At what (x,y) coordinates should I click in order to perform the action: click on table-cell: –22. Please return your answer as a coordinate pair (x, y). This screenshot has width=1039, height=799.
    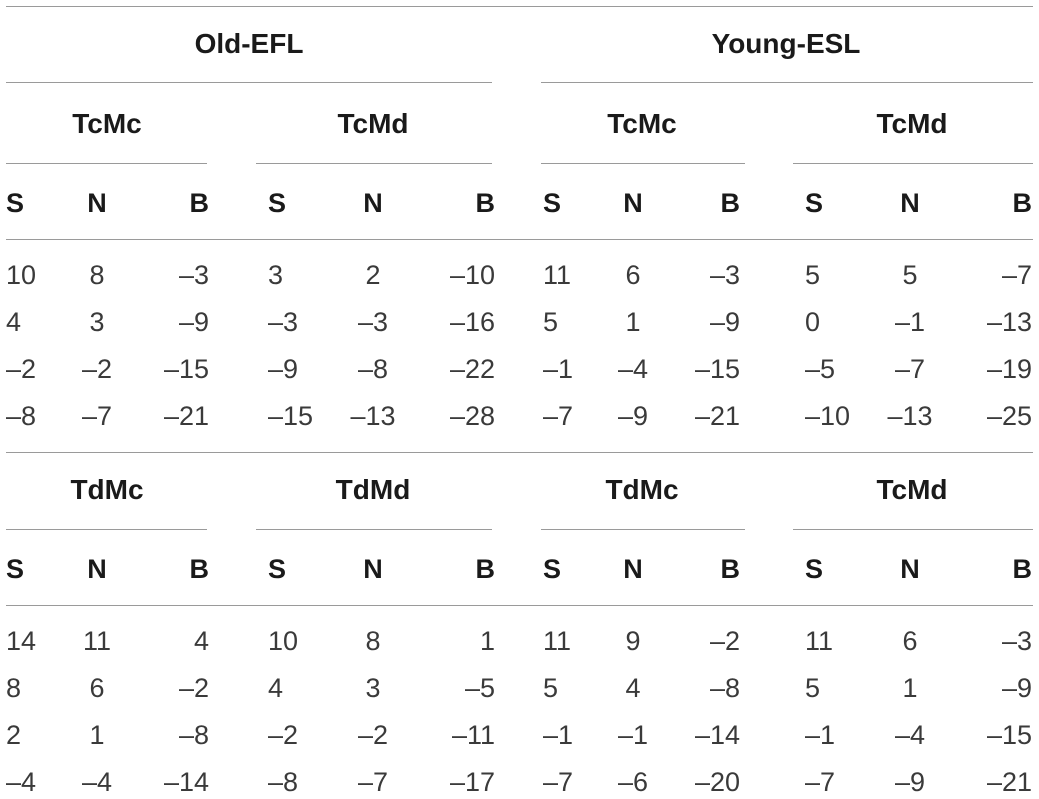
    Looking at the image, I should click on (472, 369).